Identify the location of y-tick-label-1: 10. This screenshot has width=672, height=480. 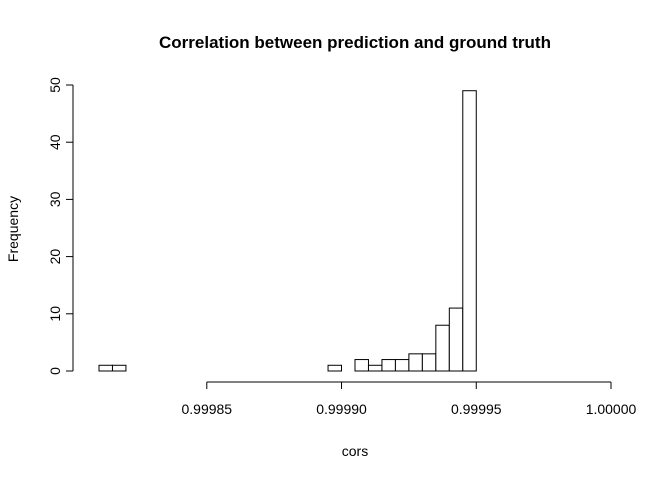
(55, 314).